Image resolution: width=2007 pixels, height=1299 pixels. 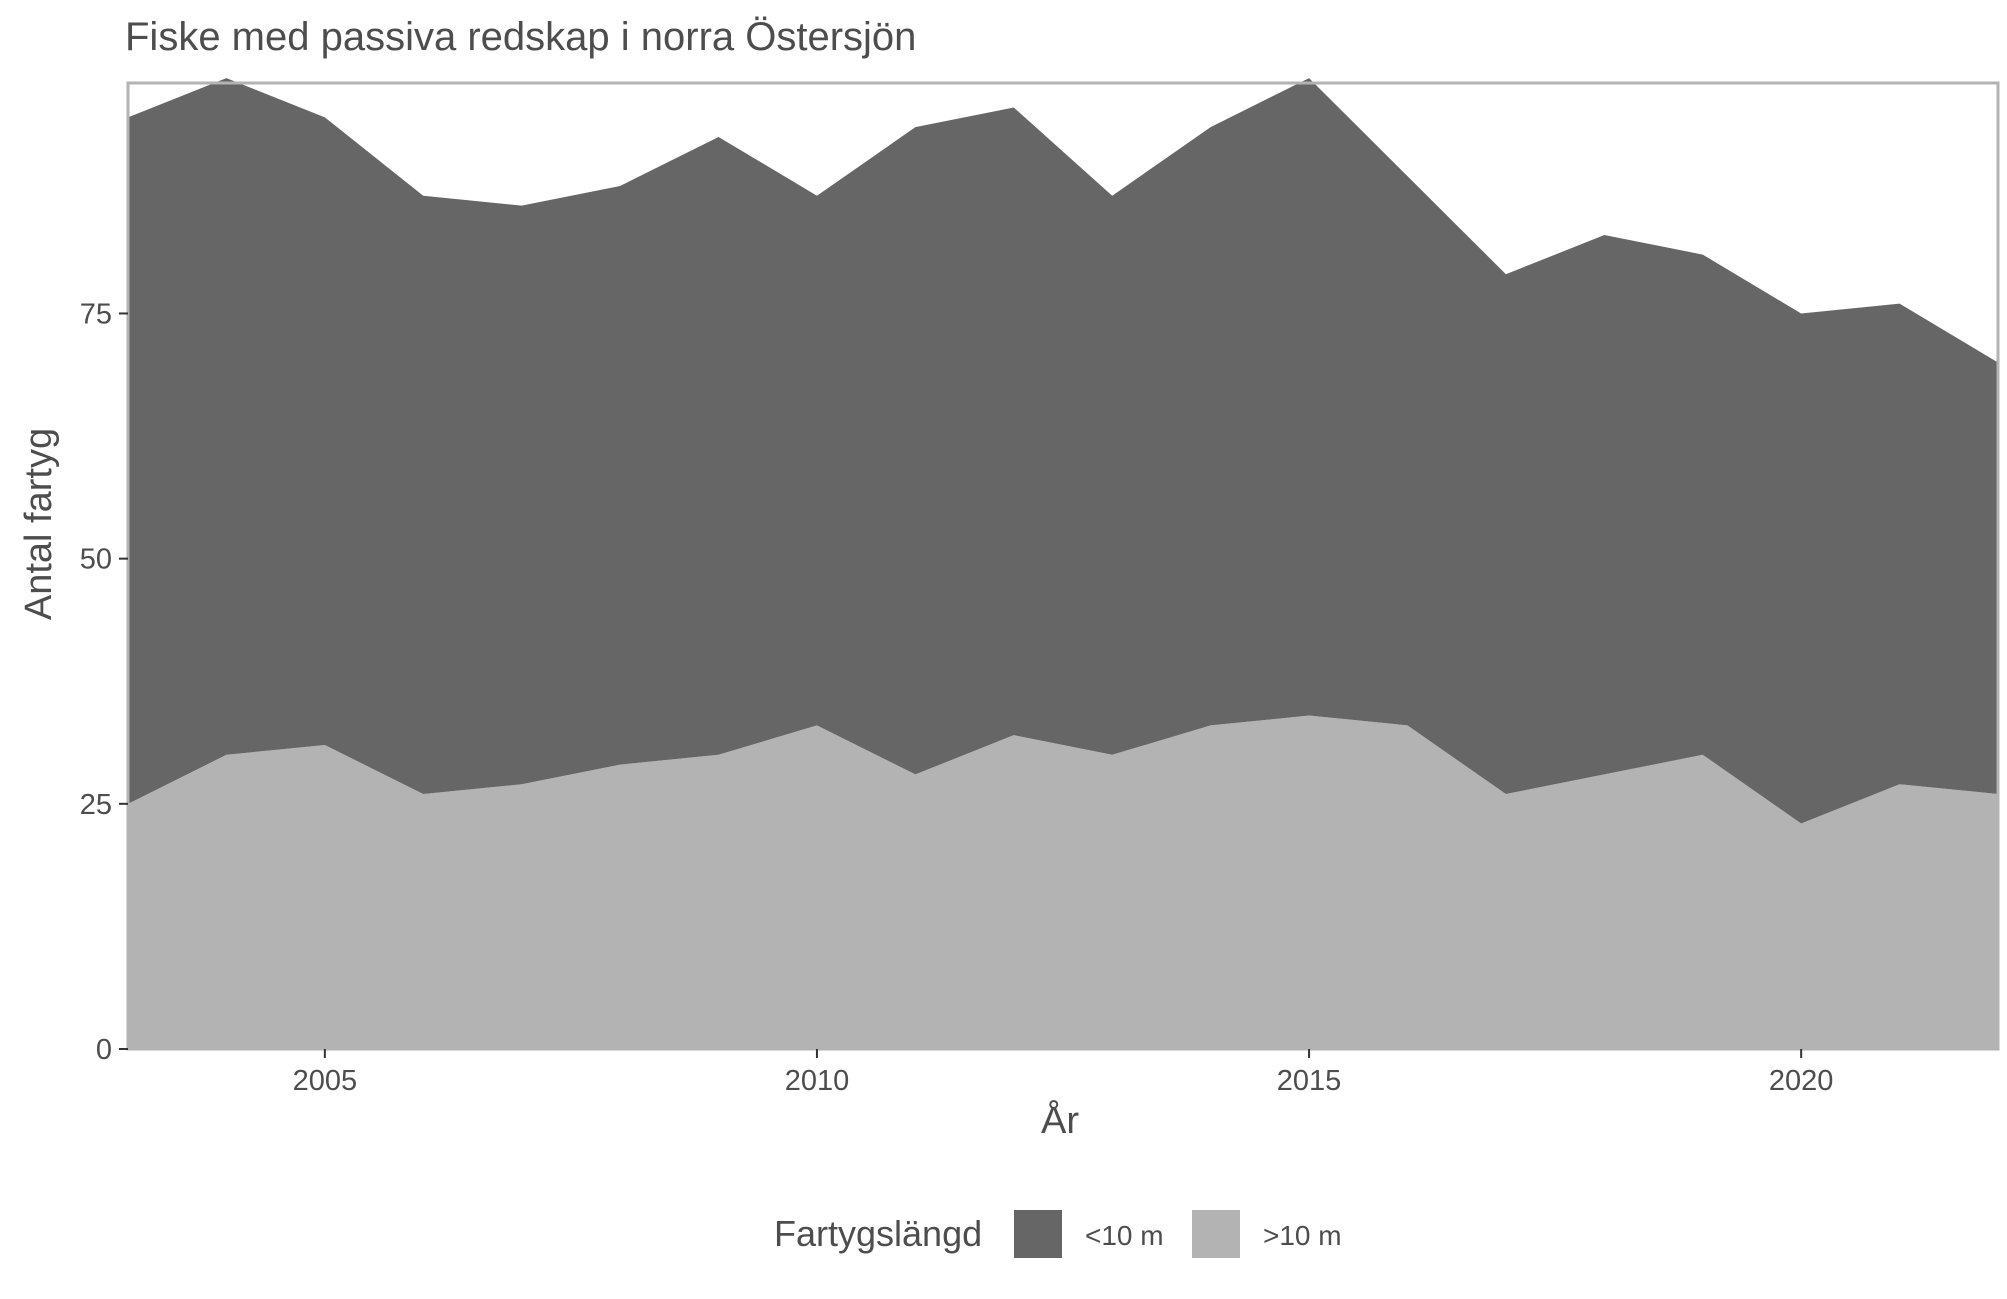 What do you see at coordinates (1801, 1081) in the screenshot?
I see `x-tick-label: 2020` at bounding box center [1801, 1081].